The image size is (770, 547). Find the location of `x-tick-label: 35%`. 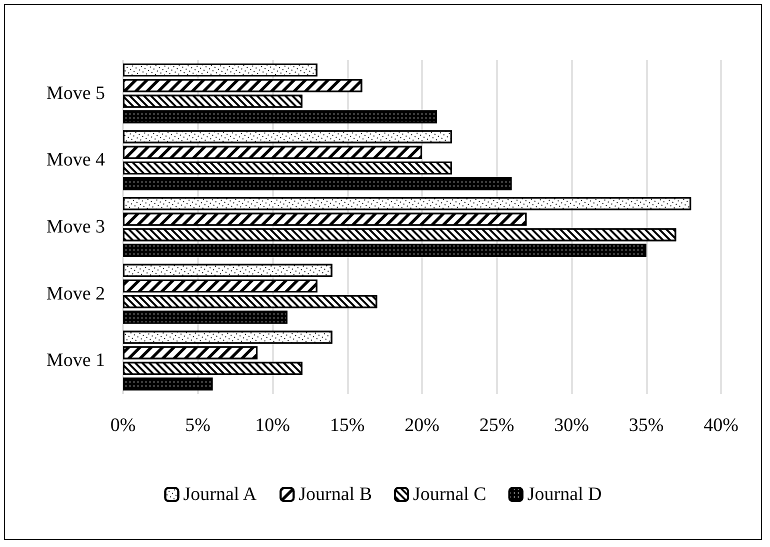

x-tick-label: 35% is located at coordinates (646, 425).